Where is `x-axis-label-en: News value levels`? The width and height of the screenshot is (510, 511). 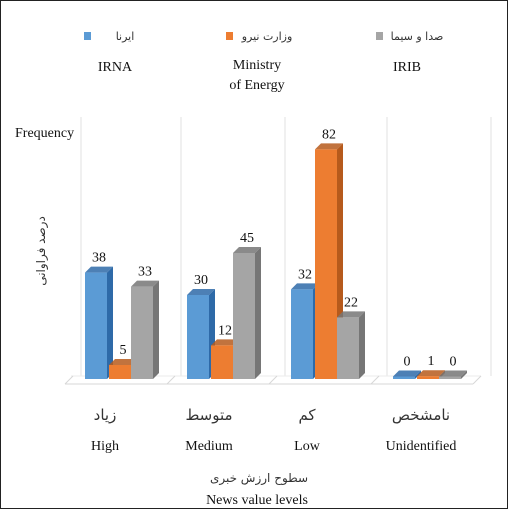
x-axis-label-en: News value levels is located at coordinates (257, 500).